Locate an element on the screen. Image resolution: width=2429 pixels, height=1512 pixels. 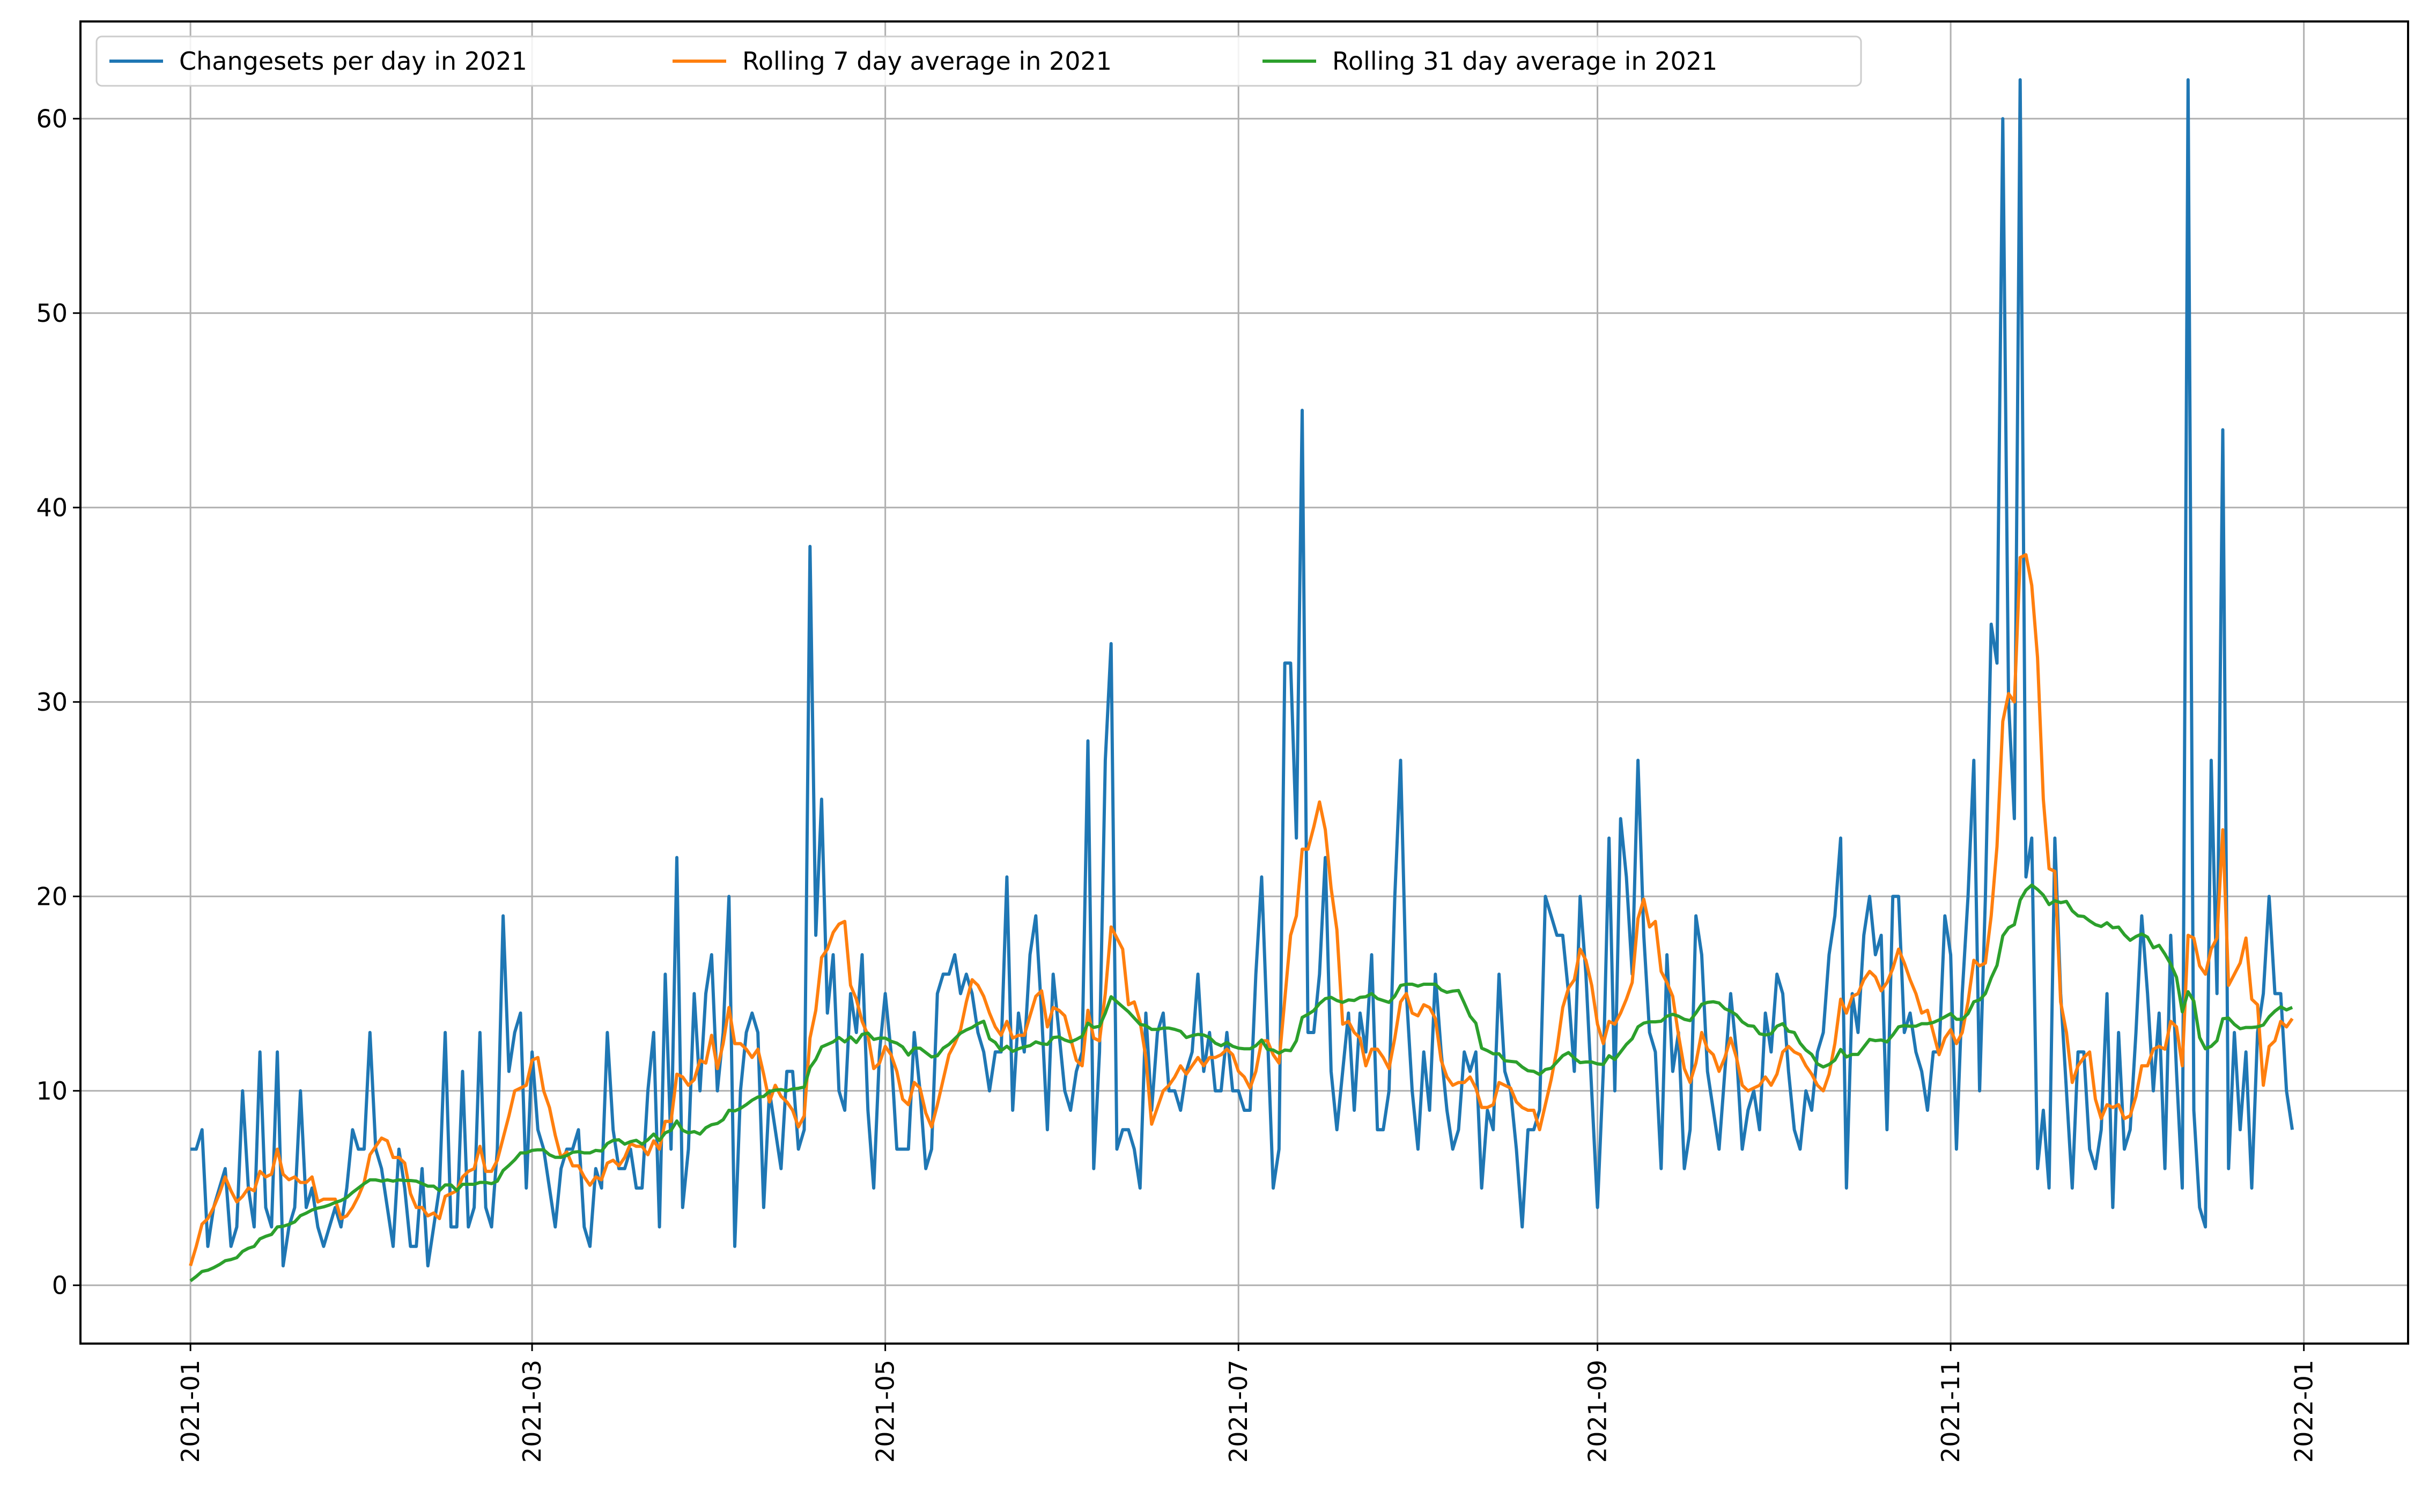
legend-label-2: Rolling 7 day average in 2021 is located at coordinates (927, 61).